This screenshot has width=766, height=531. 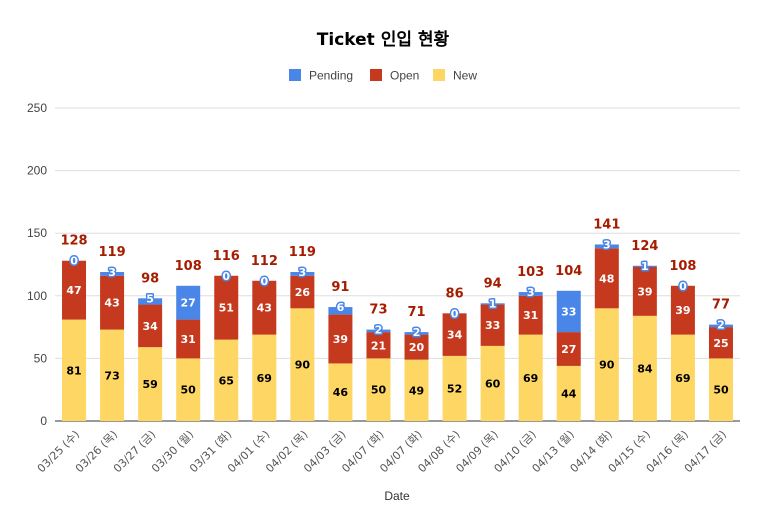 I want to click on data-label-open: 47, so click(x=73, y=290).